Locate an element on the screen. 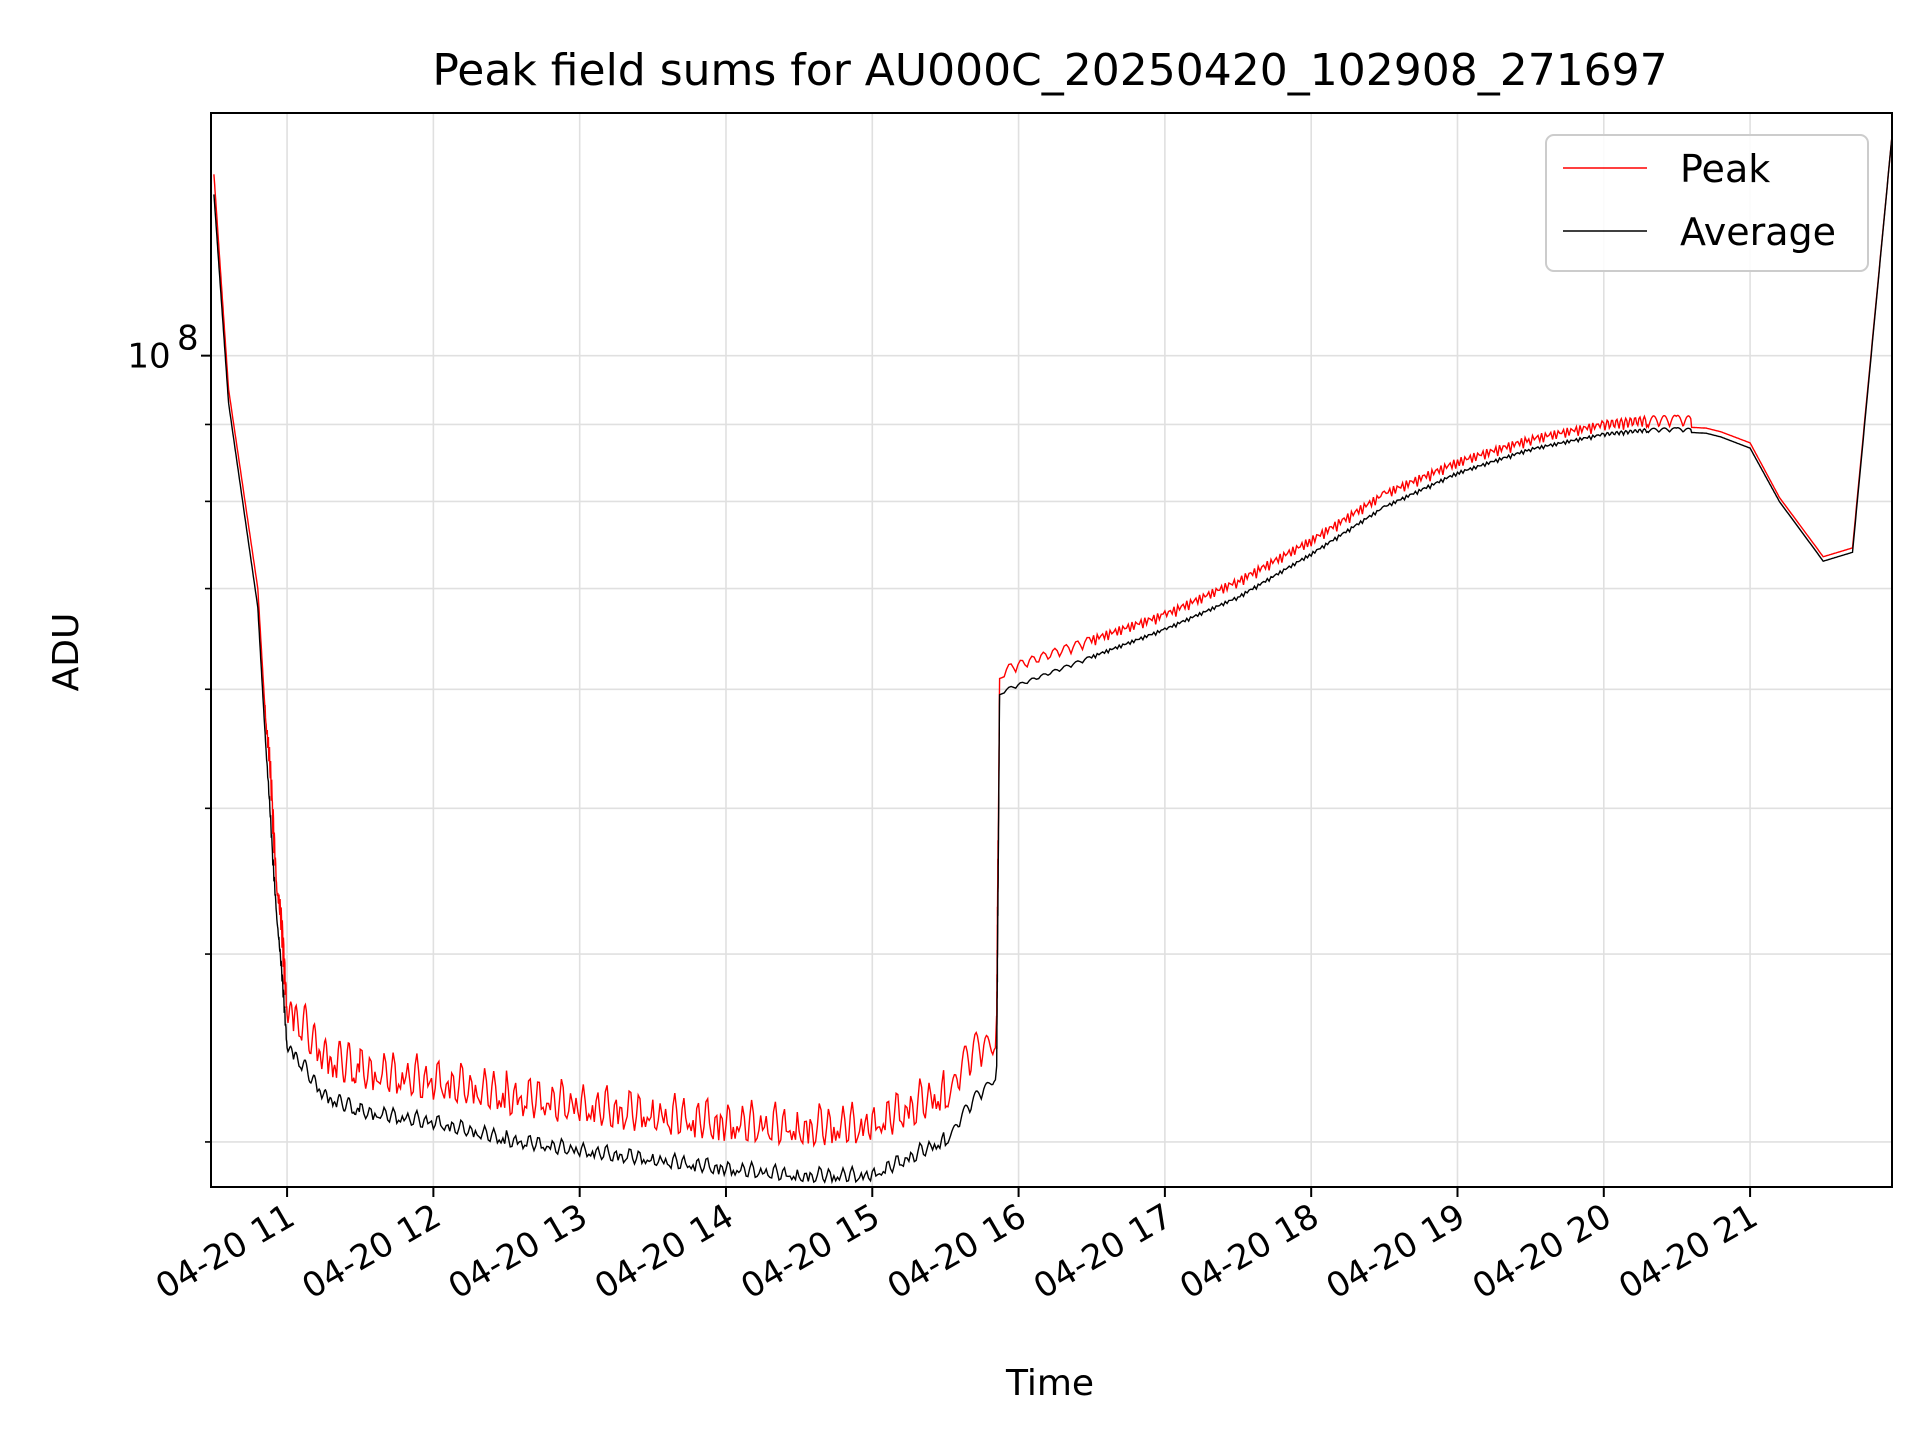 The width and height of the screenshot is (1920, 1440). y-tick-label-exponent: 8 is located at coordinates (188, 339).